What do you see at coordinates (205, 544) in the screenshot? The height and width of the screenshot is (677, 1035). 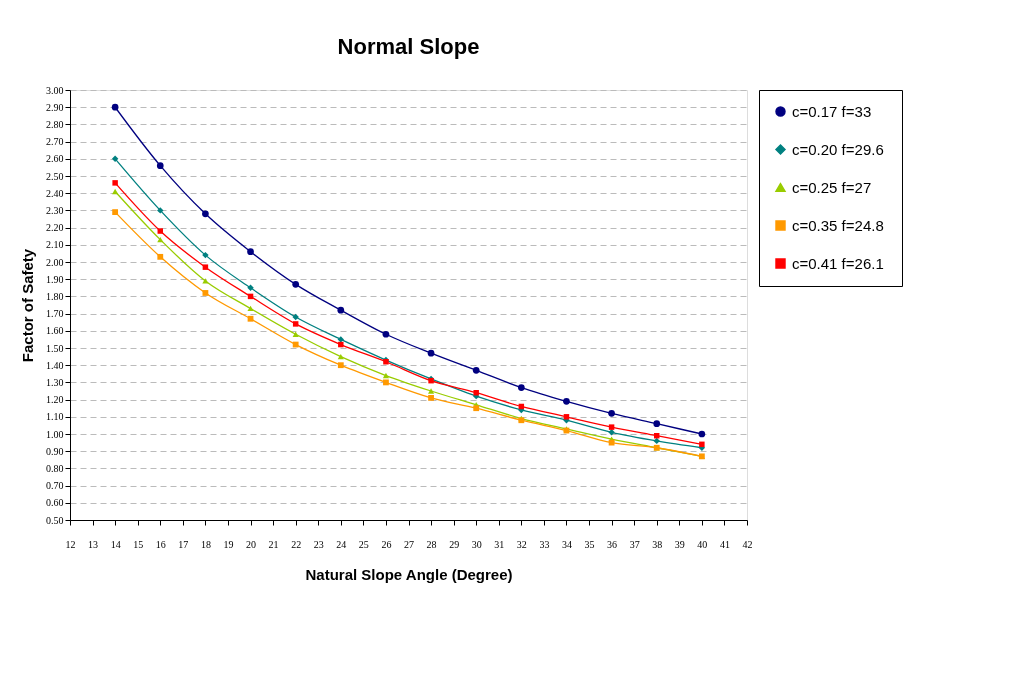 I see `x-tick-label: 18` at bounding box center [205, 544].